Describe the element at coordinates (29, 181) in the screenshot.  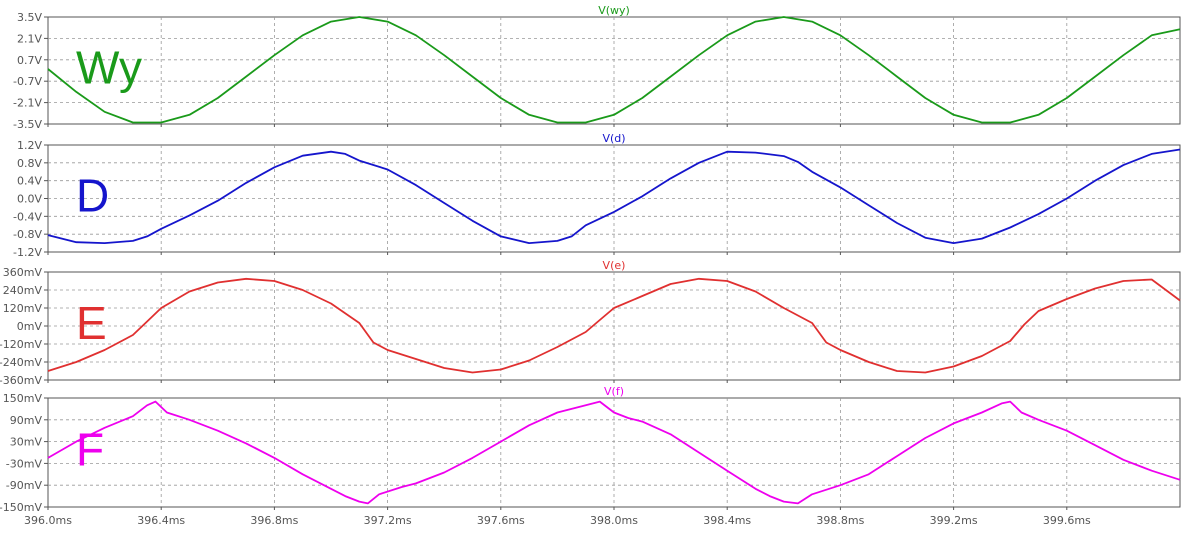
I see `y-tick-label: 0.4V` at that location.